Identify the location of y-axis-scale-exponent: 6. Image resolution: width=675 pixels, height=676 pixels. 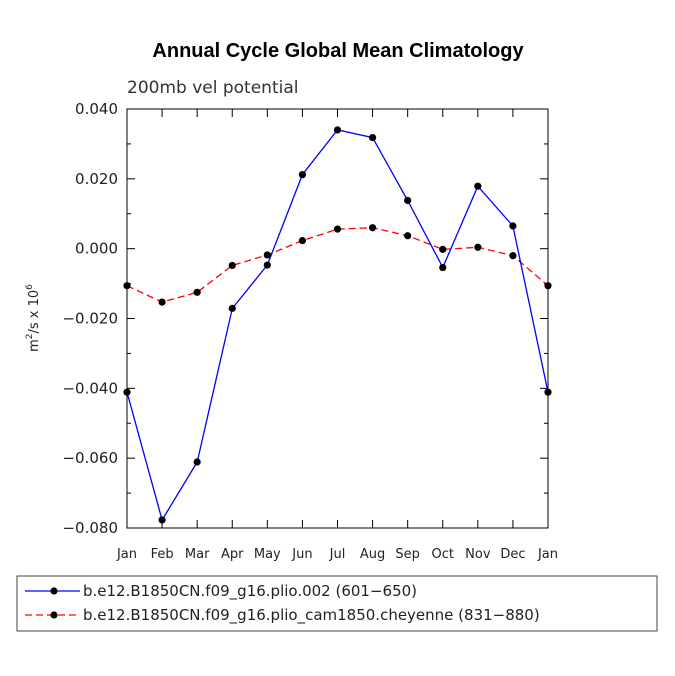
(30, 287).